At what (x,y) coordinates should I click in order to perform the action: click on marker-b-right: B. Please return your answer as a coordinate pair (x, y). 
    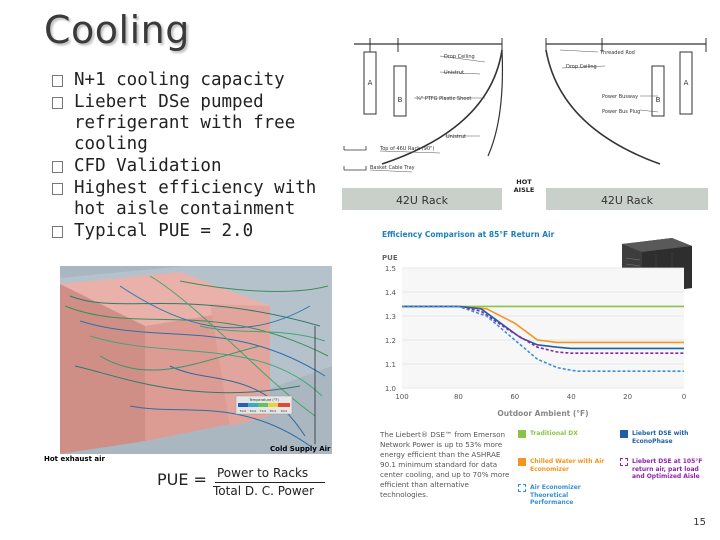
    Looking at the image, I should click on (658, 100).